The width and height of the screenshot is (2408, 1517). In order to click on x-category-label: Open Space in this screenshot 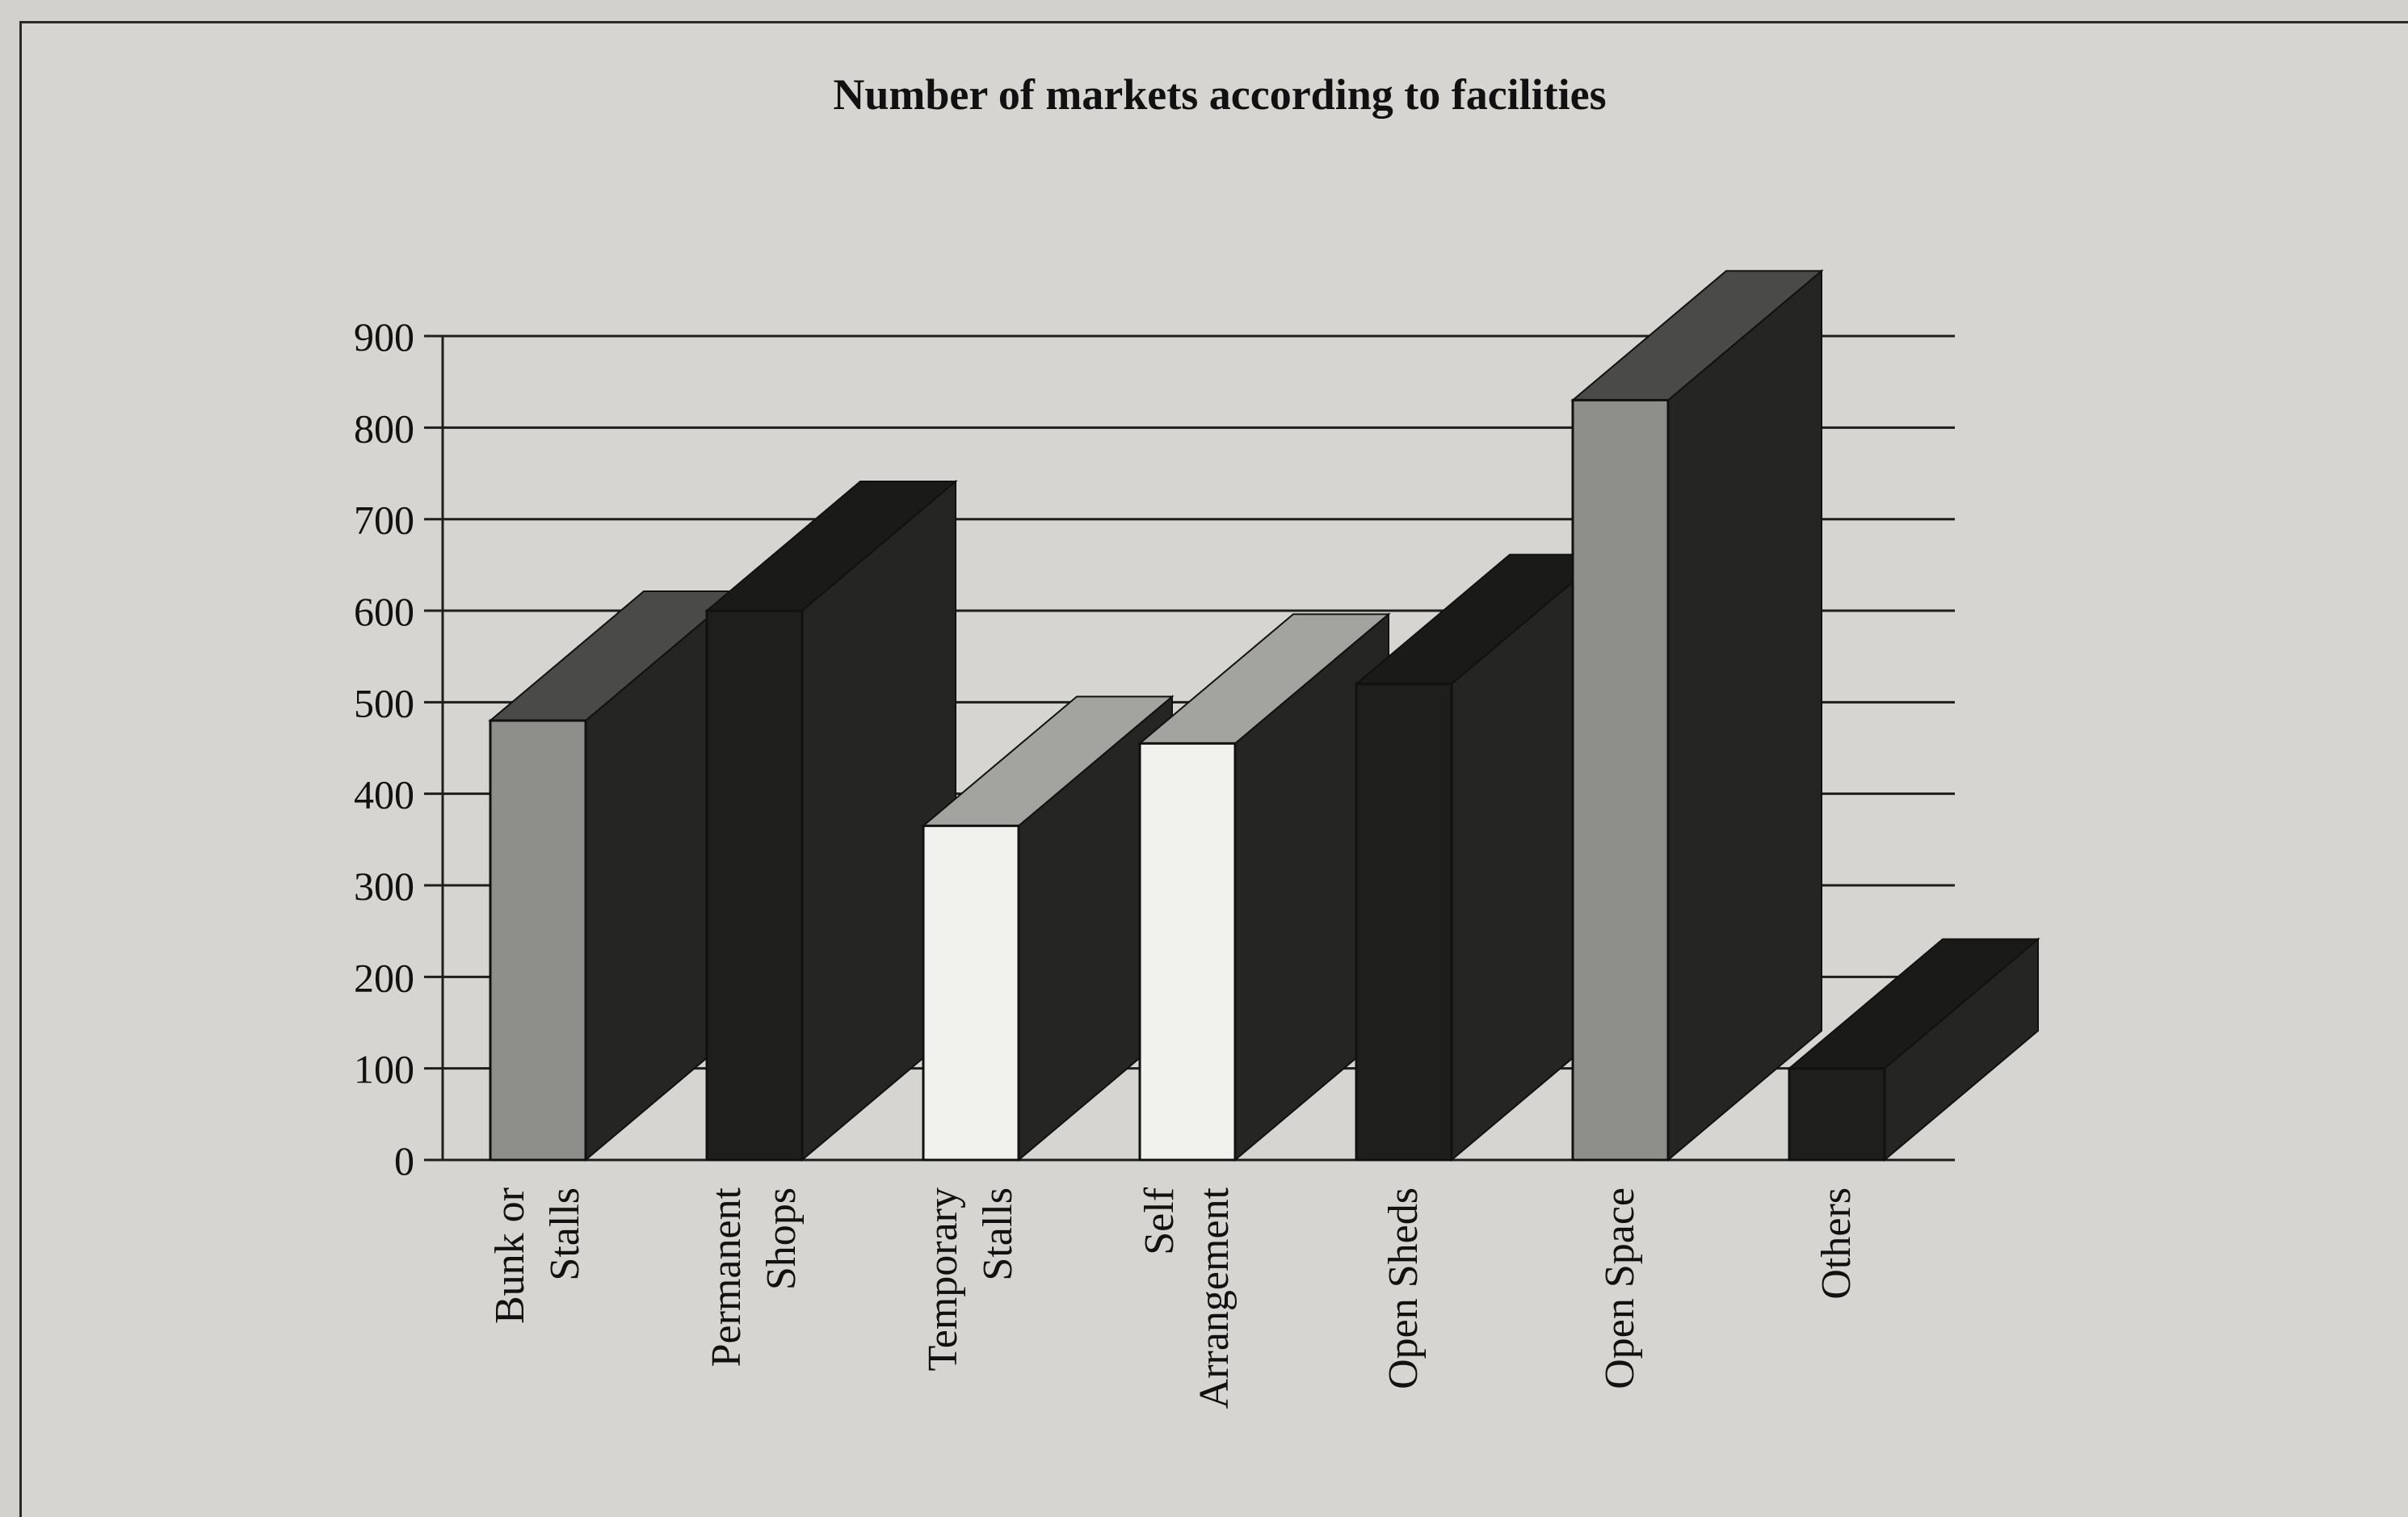, I will do `click(1620, 1288)`.